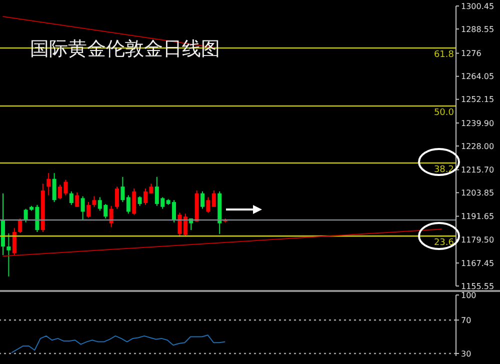 The height and width of the screenshot is (364, 500). Describe the element at coordinates (444, 56) in the screenshot. I see `annotation: 61.8` at that location.